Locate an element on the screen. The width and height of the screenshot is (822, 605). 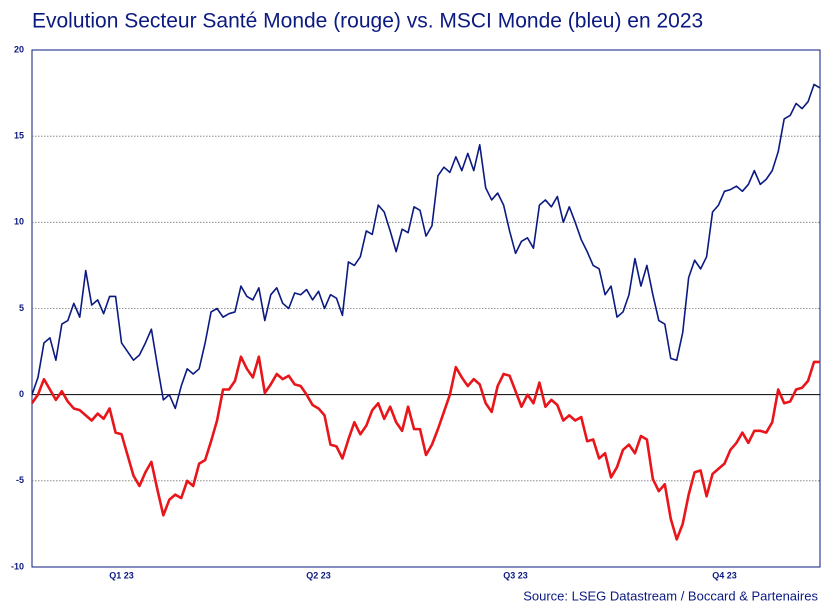
y-tick-label: 15 is located at coordinates (19, 136).